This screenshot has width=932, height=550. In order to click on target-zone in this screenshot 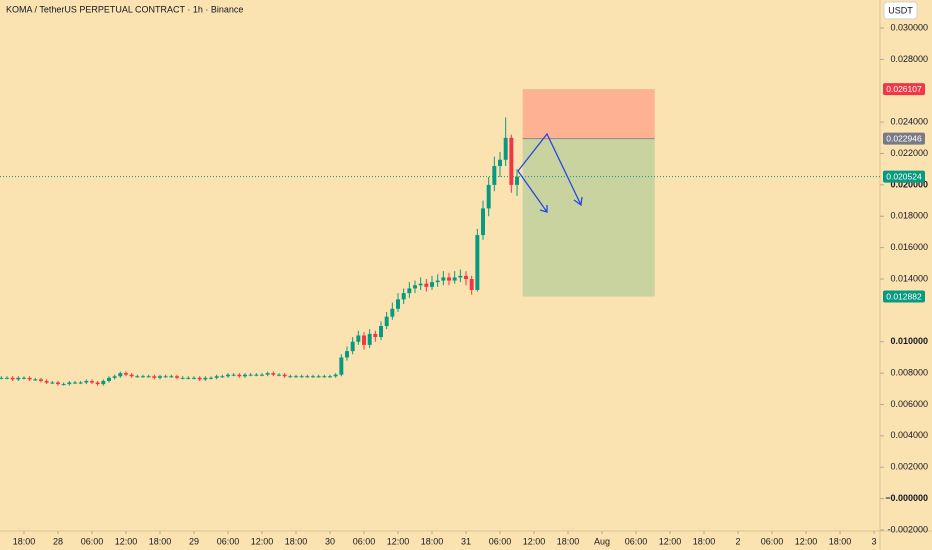, I will do `click(588, 217)`.